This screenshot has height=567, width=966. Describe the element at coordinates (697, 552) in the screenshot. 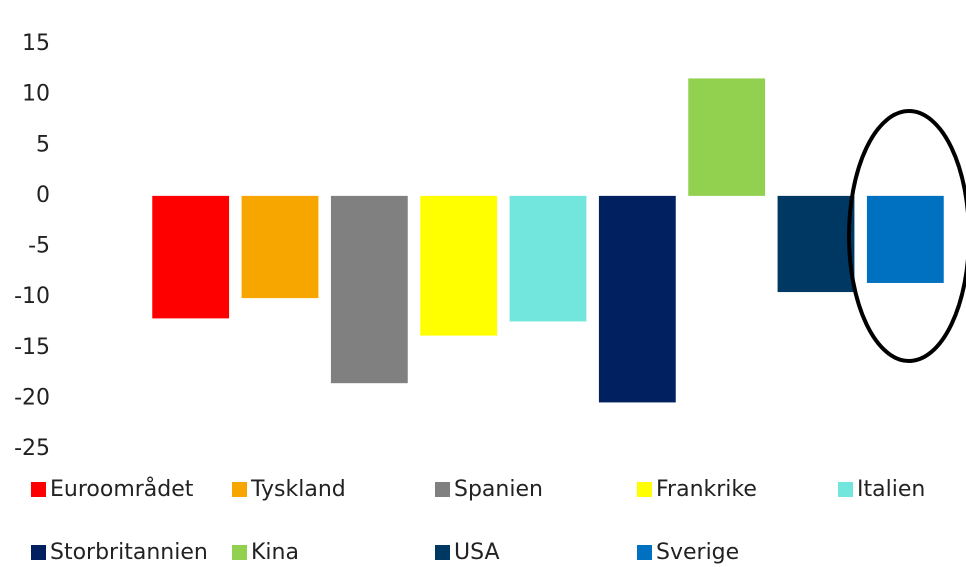

I see `legend-label: Sverige` at that location.